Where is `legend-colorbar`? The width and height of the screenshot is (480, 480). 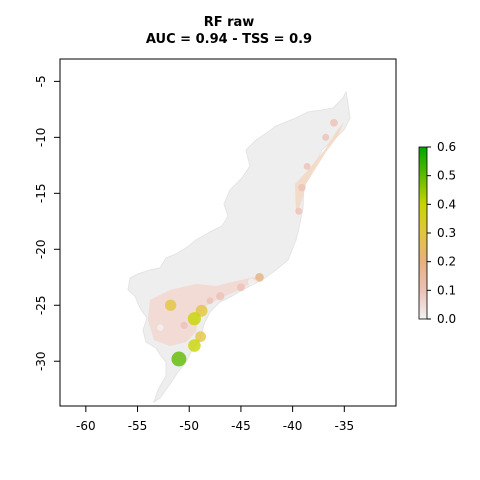
legend-colorbar is located at coordinates (423, 233).